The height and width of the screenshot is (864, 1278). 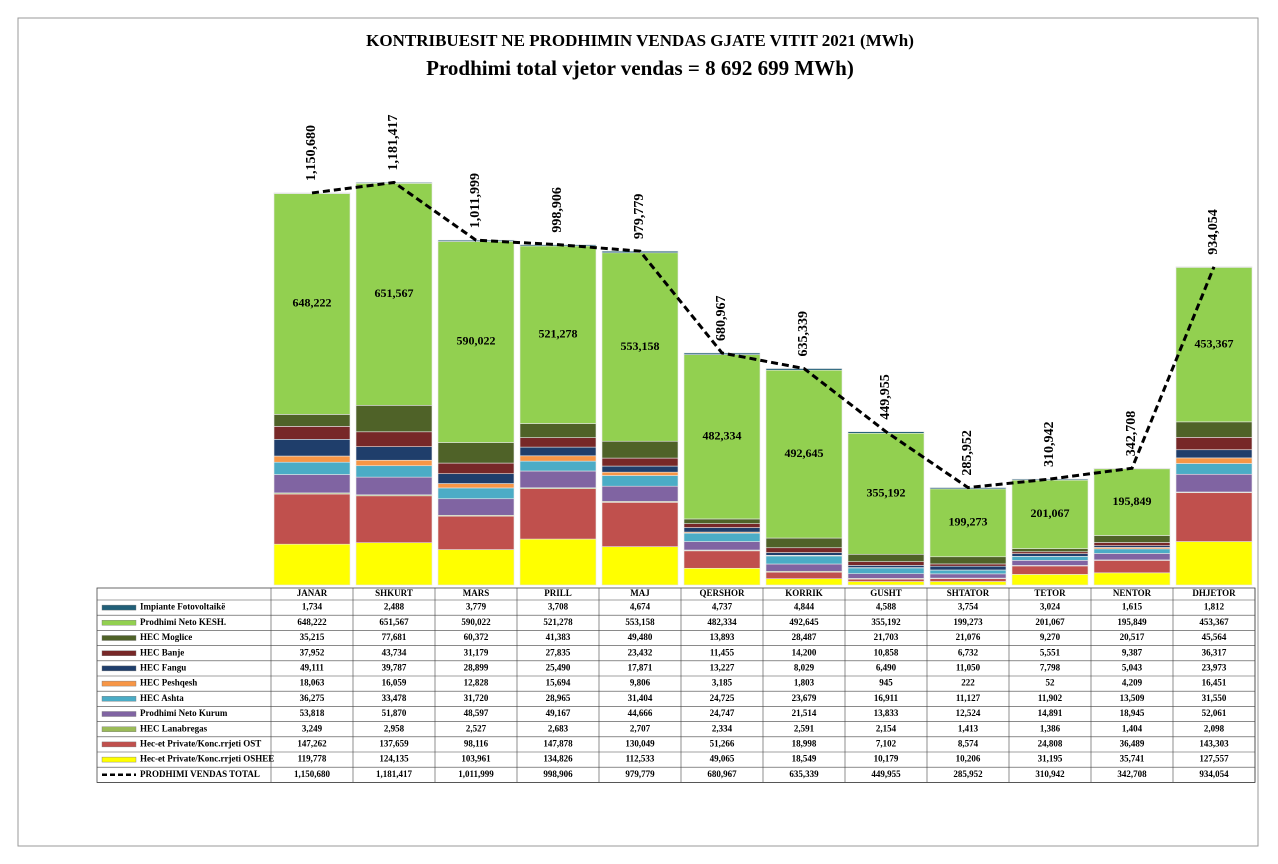 What do you see at coordinates (1132, 728) in the screenshot?
I see `table-cell: 1,404` at bounding box center [1132, 728].